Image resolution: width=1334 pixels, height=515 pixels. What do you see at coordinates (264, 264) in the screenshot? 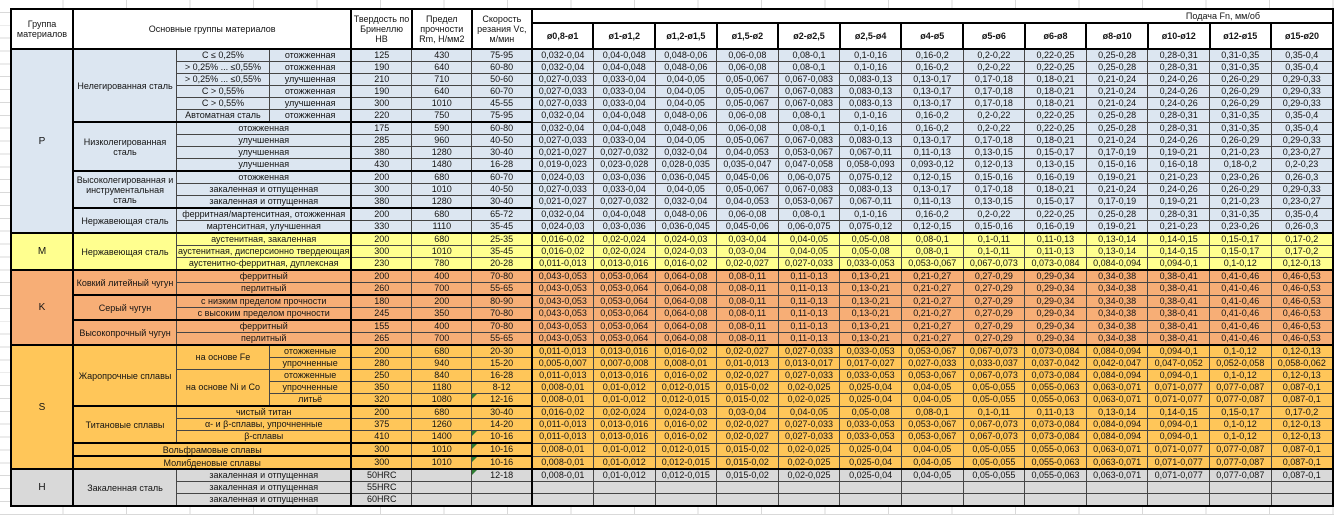
I see `material-state-cell: аустенитно-ферритная, дуплексная` at bounding box center [264, 264].